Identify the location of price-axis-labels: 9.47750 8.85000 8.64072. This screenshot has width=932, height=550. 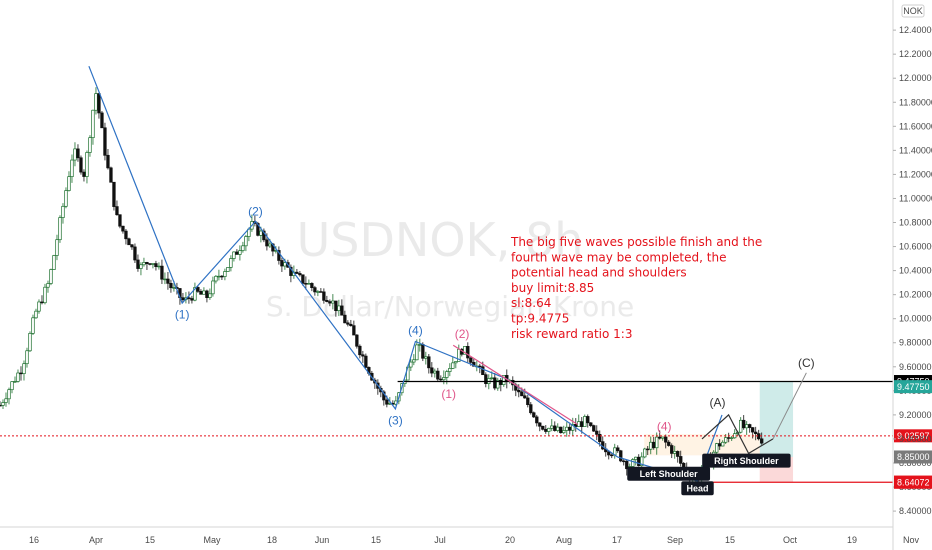
(913, 434).